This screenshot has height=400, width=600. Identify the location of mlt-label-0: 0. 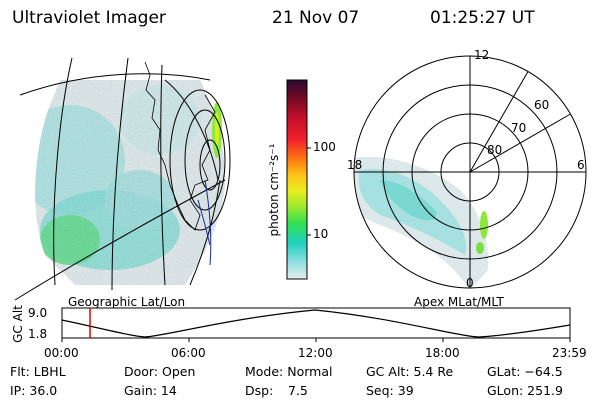
(470, 283).